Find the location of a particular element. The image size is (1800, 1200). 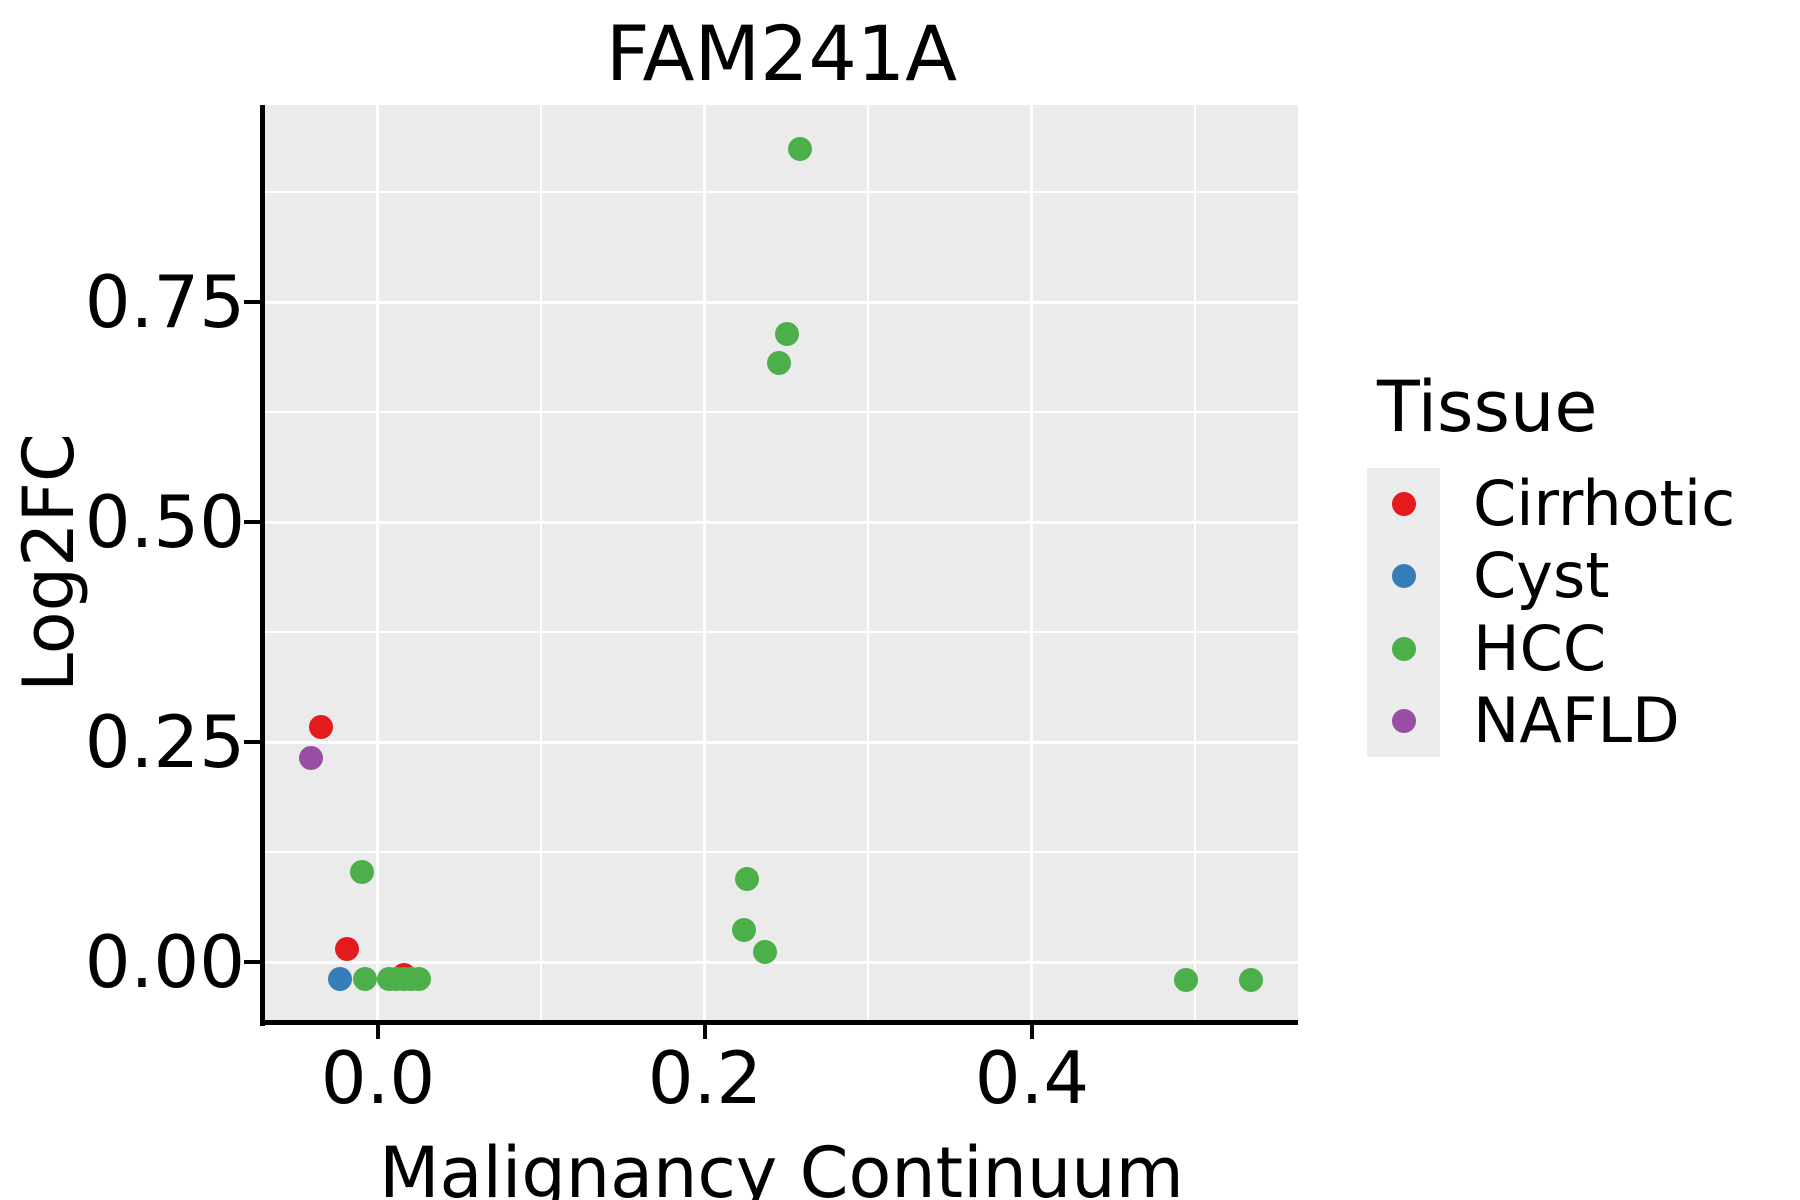

data-point-Cyst is located at coordinates (340, 978).